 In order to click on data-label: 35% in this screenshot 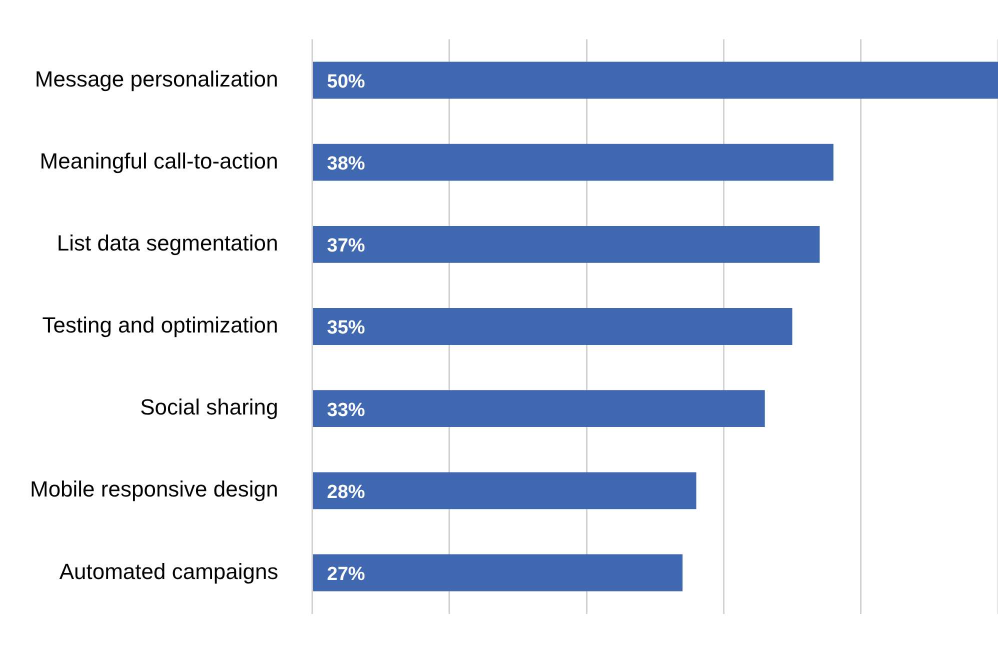, I will do `click(346, 328)`.